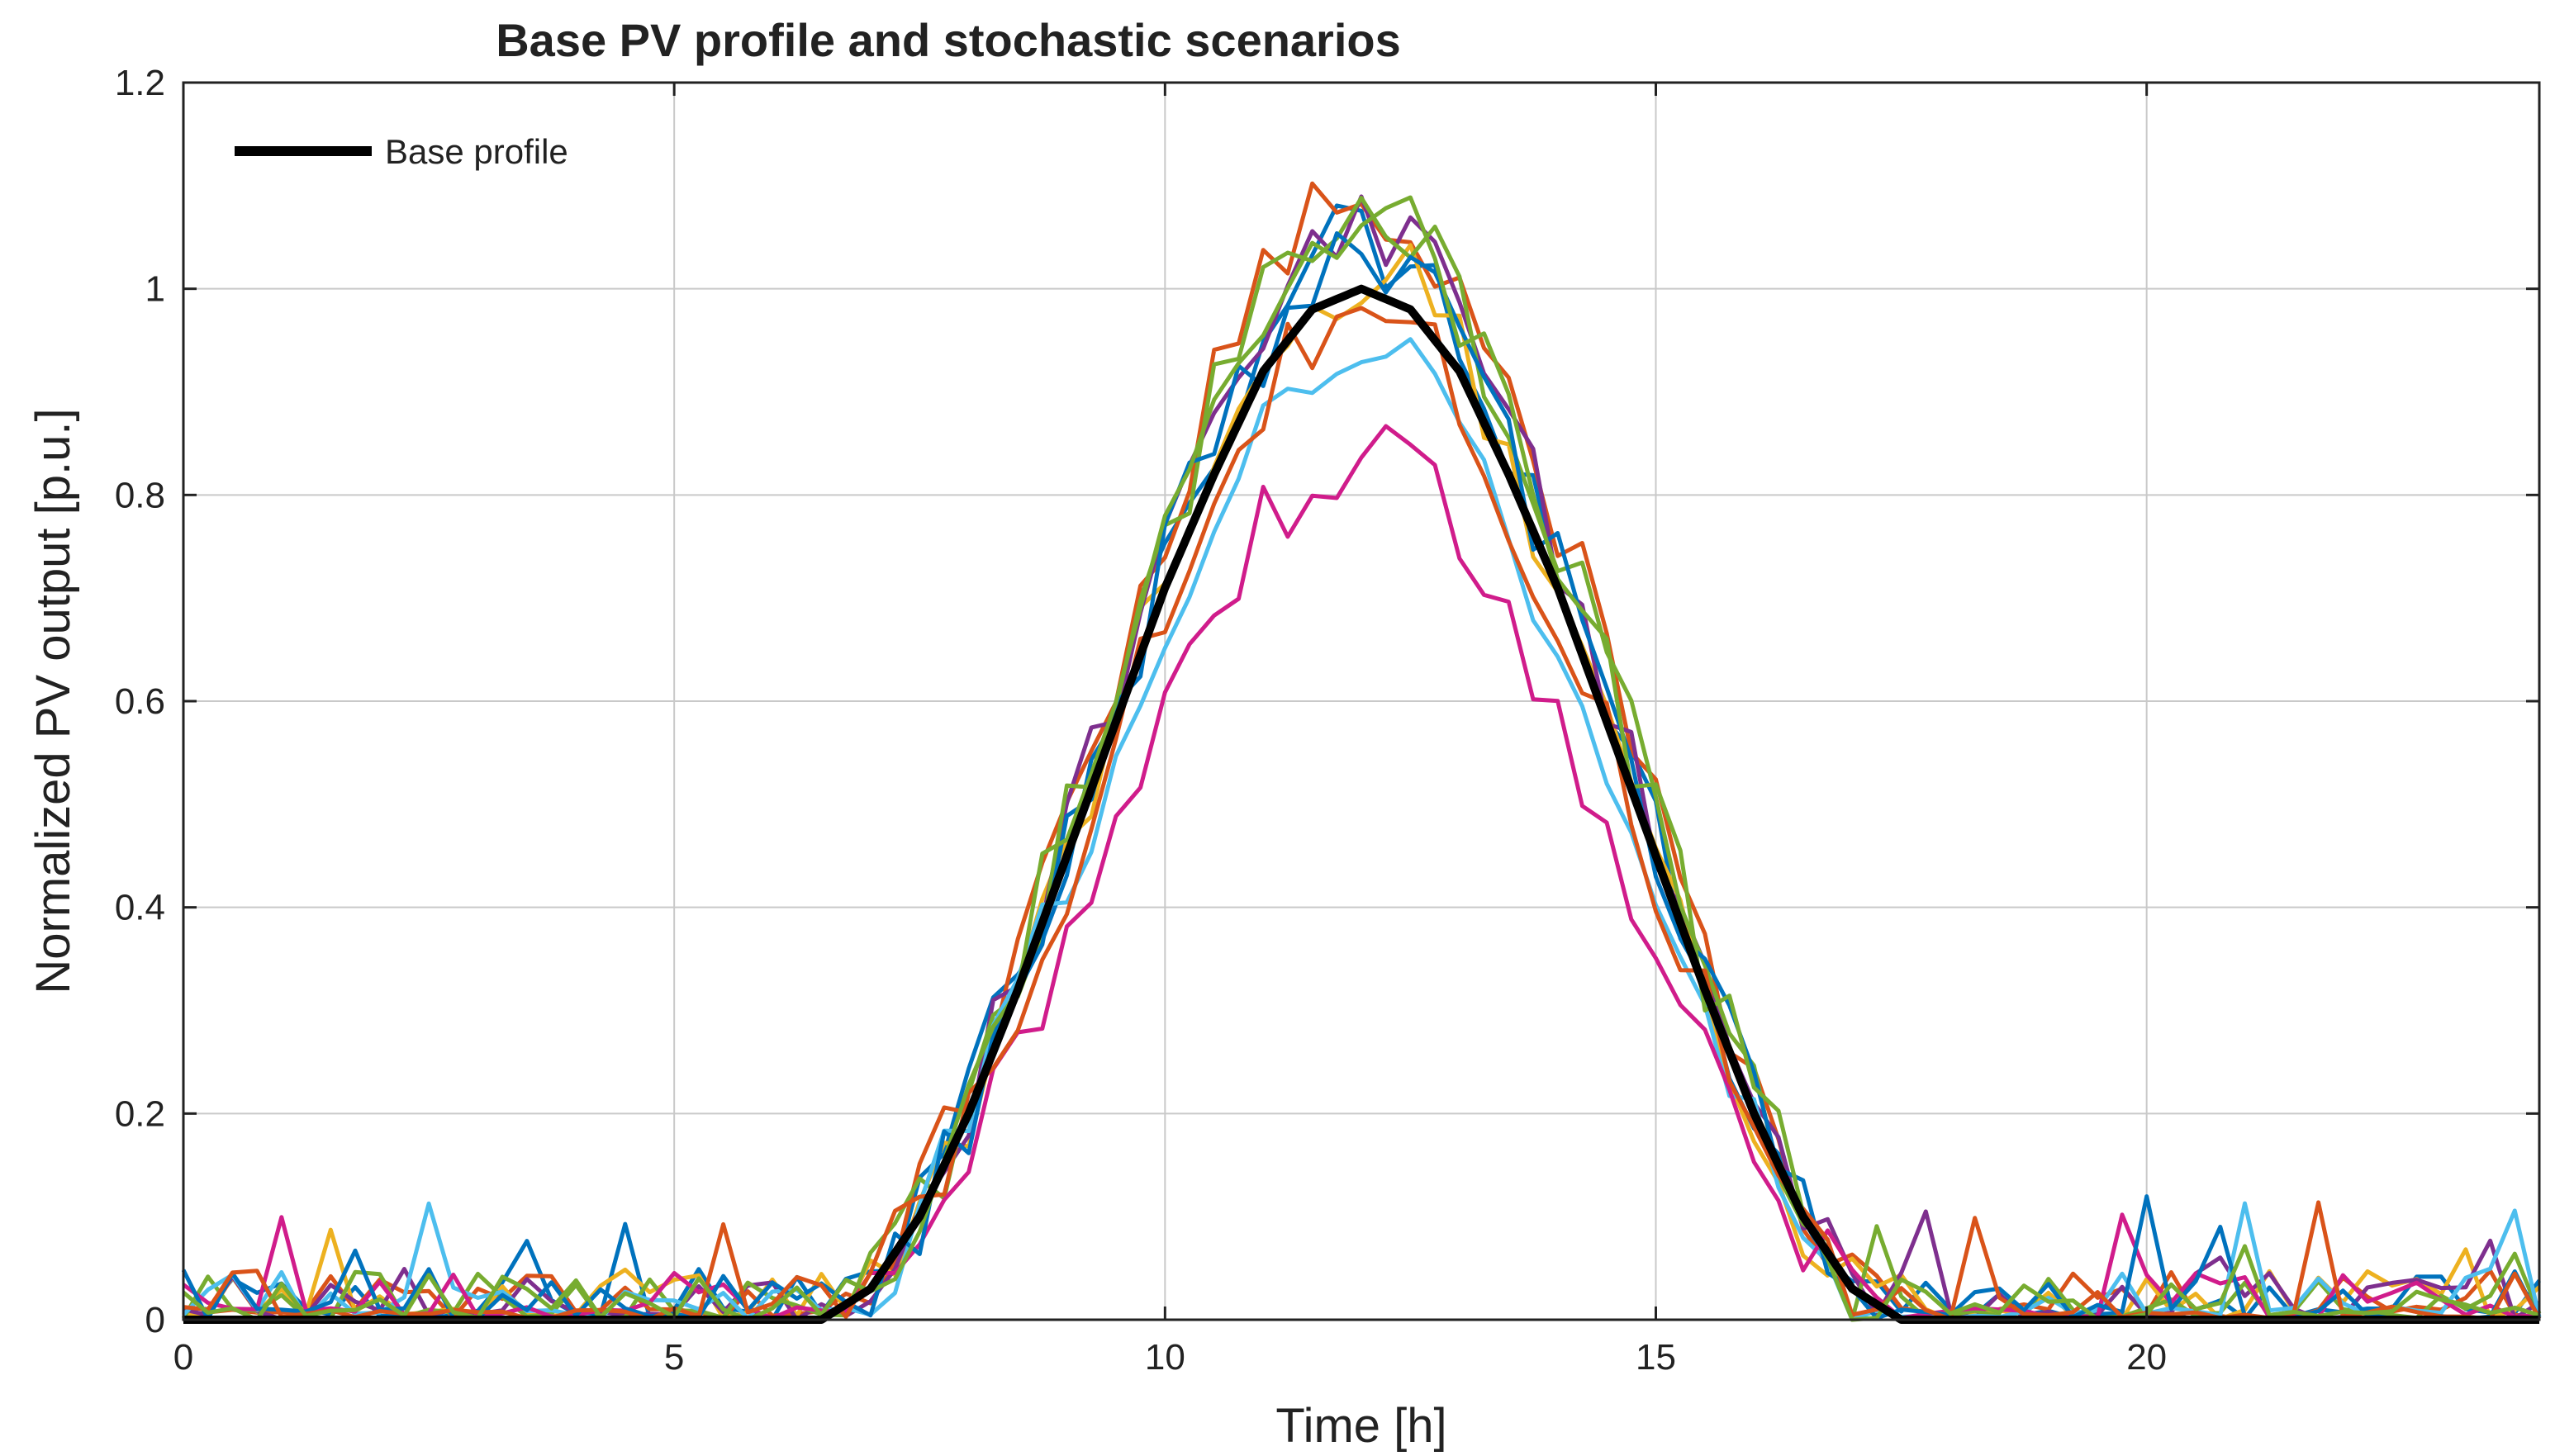  What do you see at coordinates (949, 40) in the screenshot?
I see `chart-title: Base PV profile and stochastic scenarios` at bounding box center [949, 40].